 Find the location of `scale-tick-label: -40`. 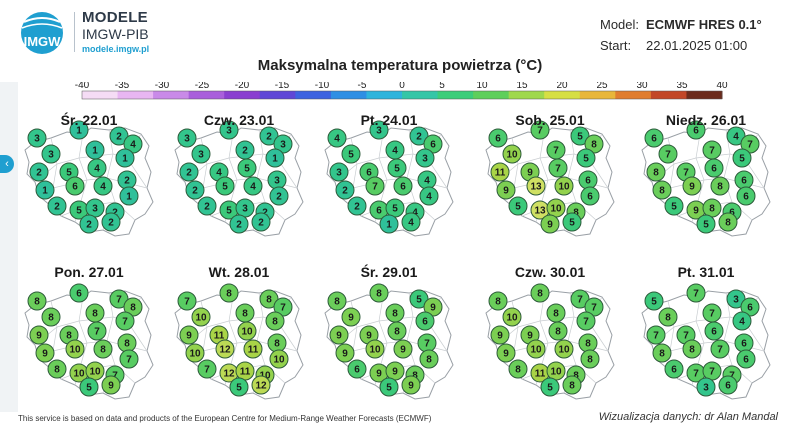

scale-tick-label: -40 is located at coordinates (82, 86).